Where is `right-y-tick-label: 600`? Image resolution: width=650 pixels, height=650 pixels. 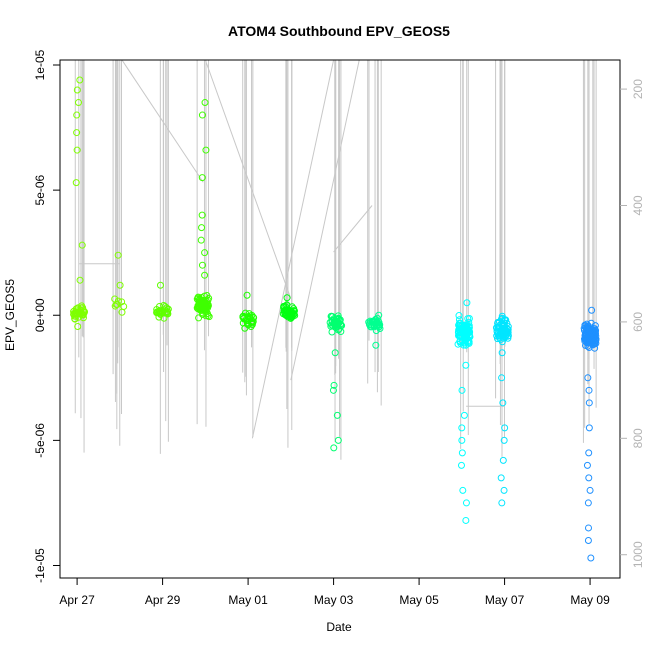 right-y-tick-label: 600 is located at coordinates (638, 322).